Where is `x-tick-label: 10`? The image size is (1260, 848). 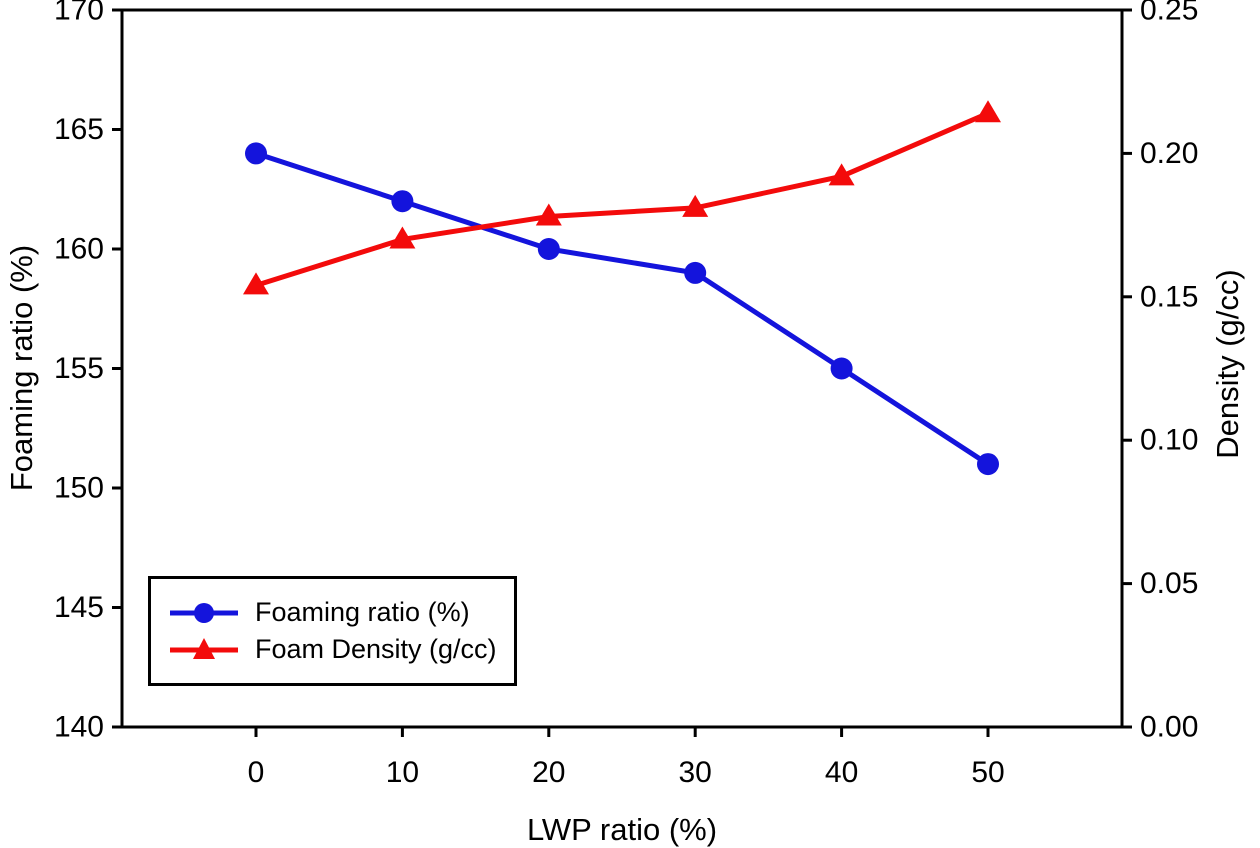
x-tick-label: 10 is located at coordinates (402, 772).